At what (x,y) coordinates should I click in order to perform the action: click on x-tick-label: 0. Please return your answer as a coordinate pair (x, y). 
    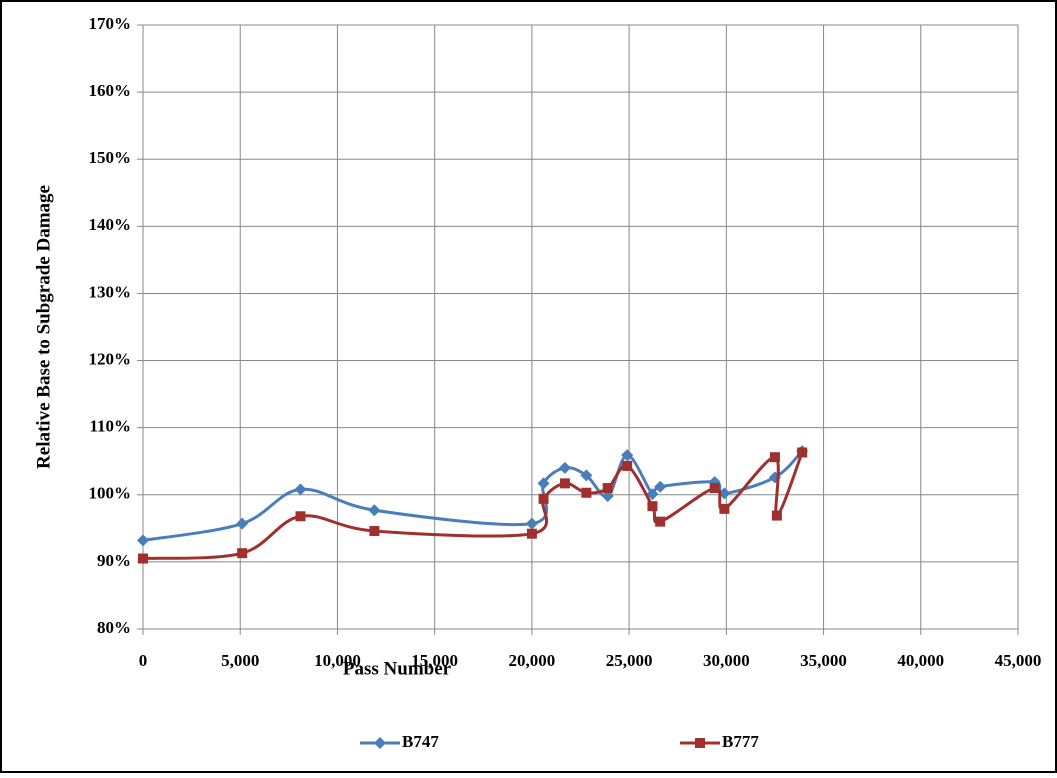
    Looking at the image, I should click on (143, 660).